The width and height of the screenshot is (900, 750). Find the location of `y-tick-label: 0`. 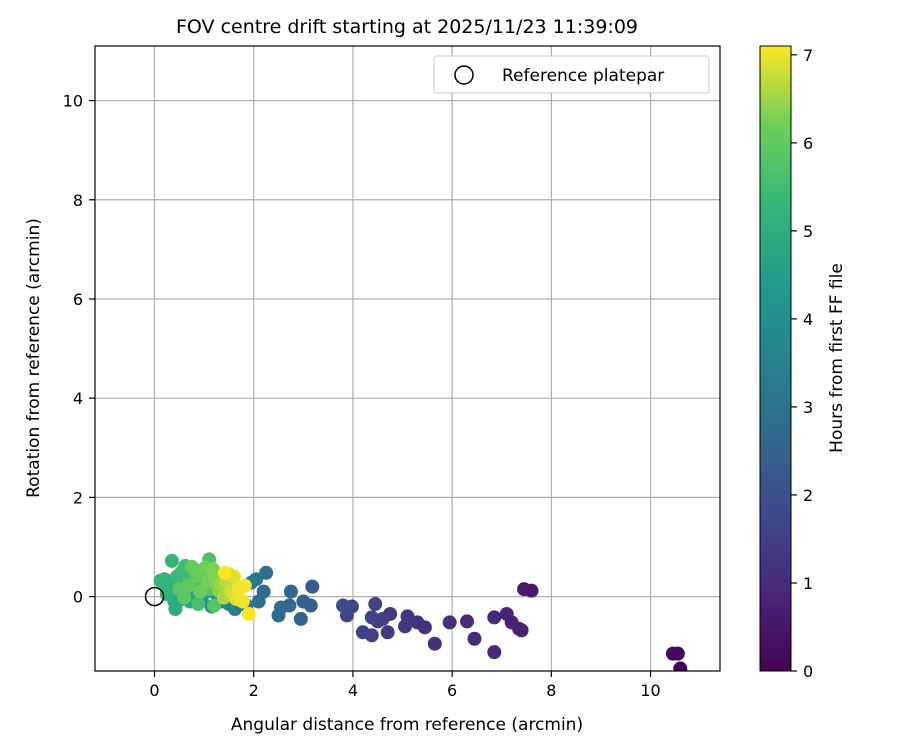

y-tick-label: 0 is located at coordinates (78, 597).